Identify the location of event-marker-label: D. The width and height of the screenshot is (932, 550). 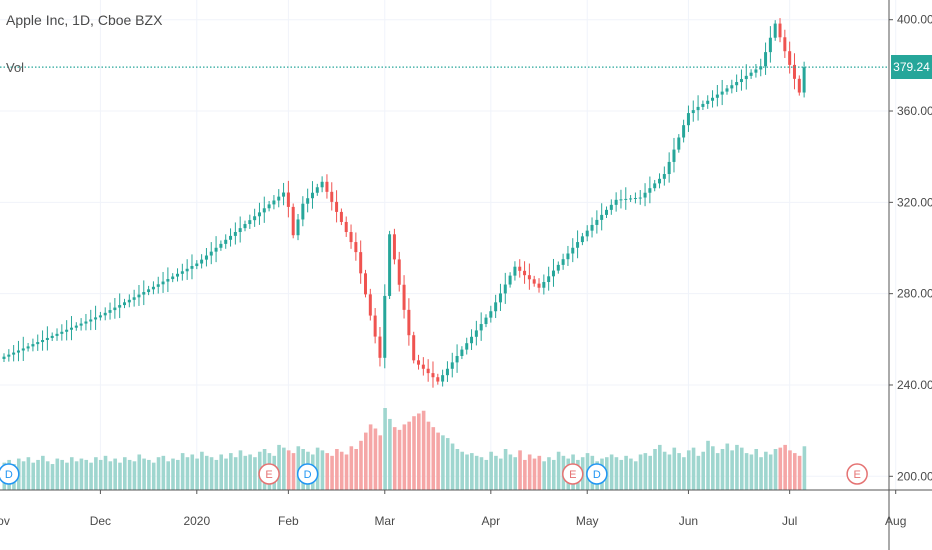
(9, 475).